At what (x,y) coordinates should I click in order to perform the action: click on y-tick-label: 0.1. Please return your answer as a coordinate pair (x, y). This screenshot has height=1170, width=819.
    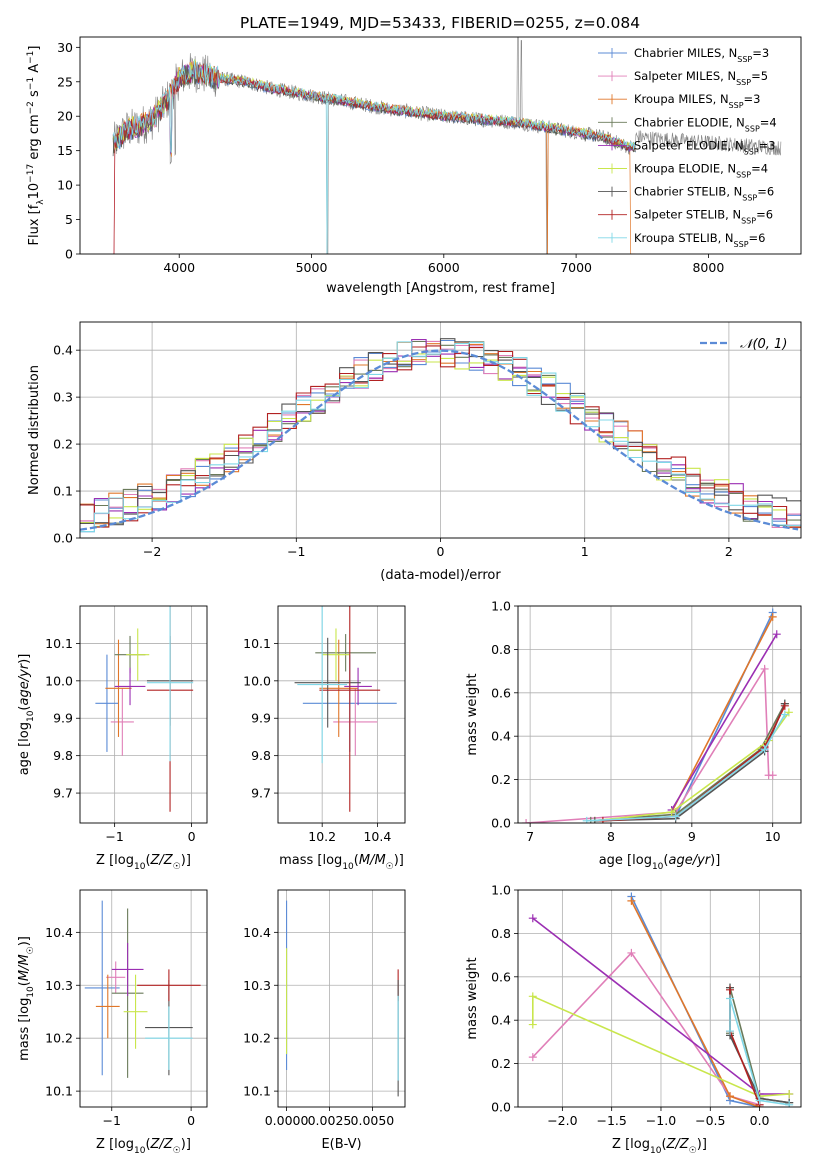
    Looking at the image, I should click on (63, 491).